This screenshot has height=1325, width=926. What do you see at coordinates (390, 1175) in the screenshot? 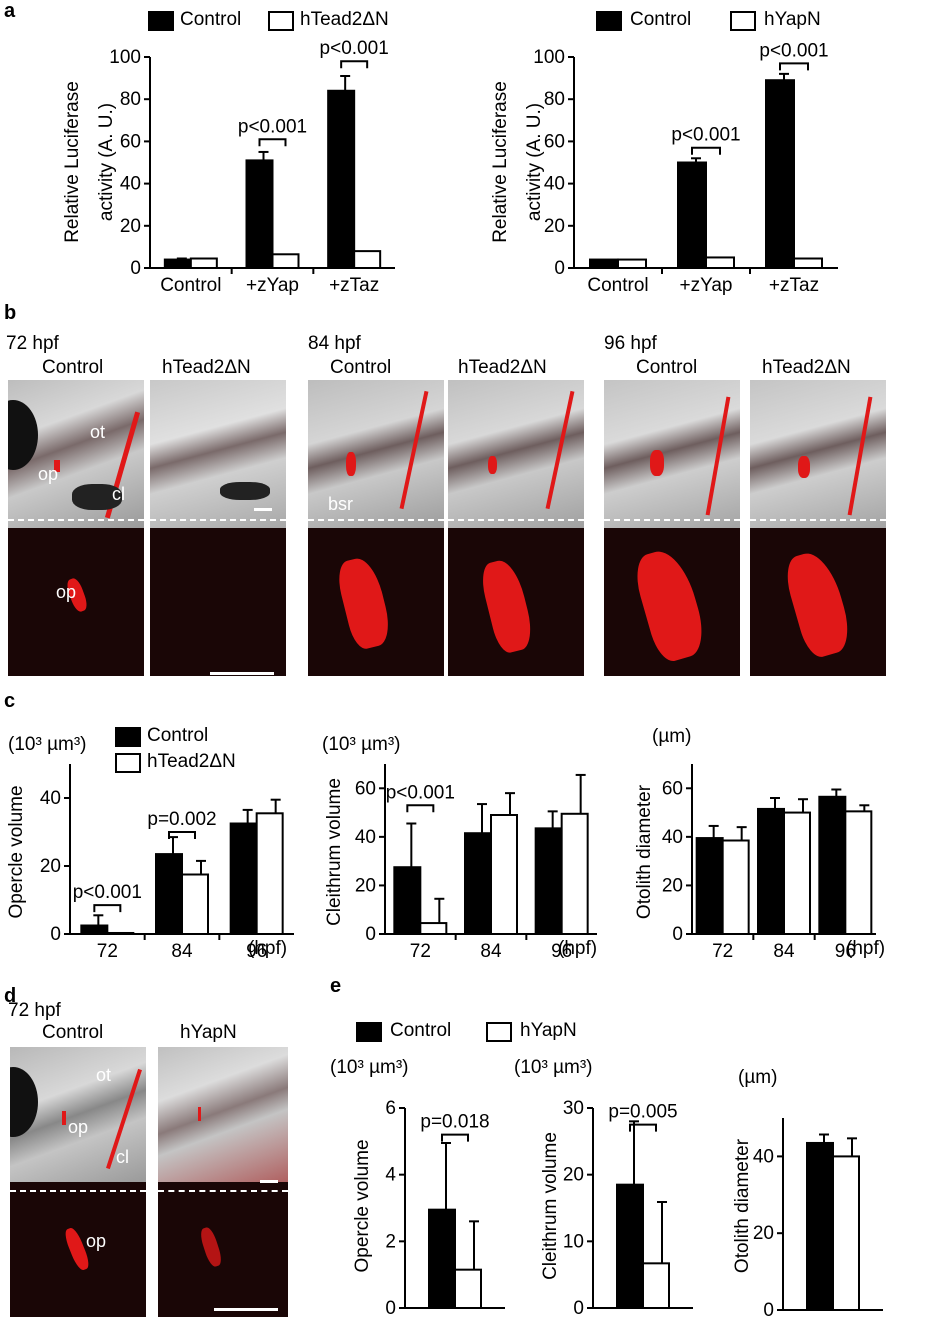
I see `y-tick-label: 4` at bounding box center [390, 1175].